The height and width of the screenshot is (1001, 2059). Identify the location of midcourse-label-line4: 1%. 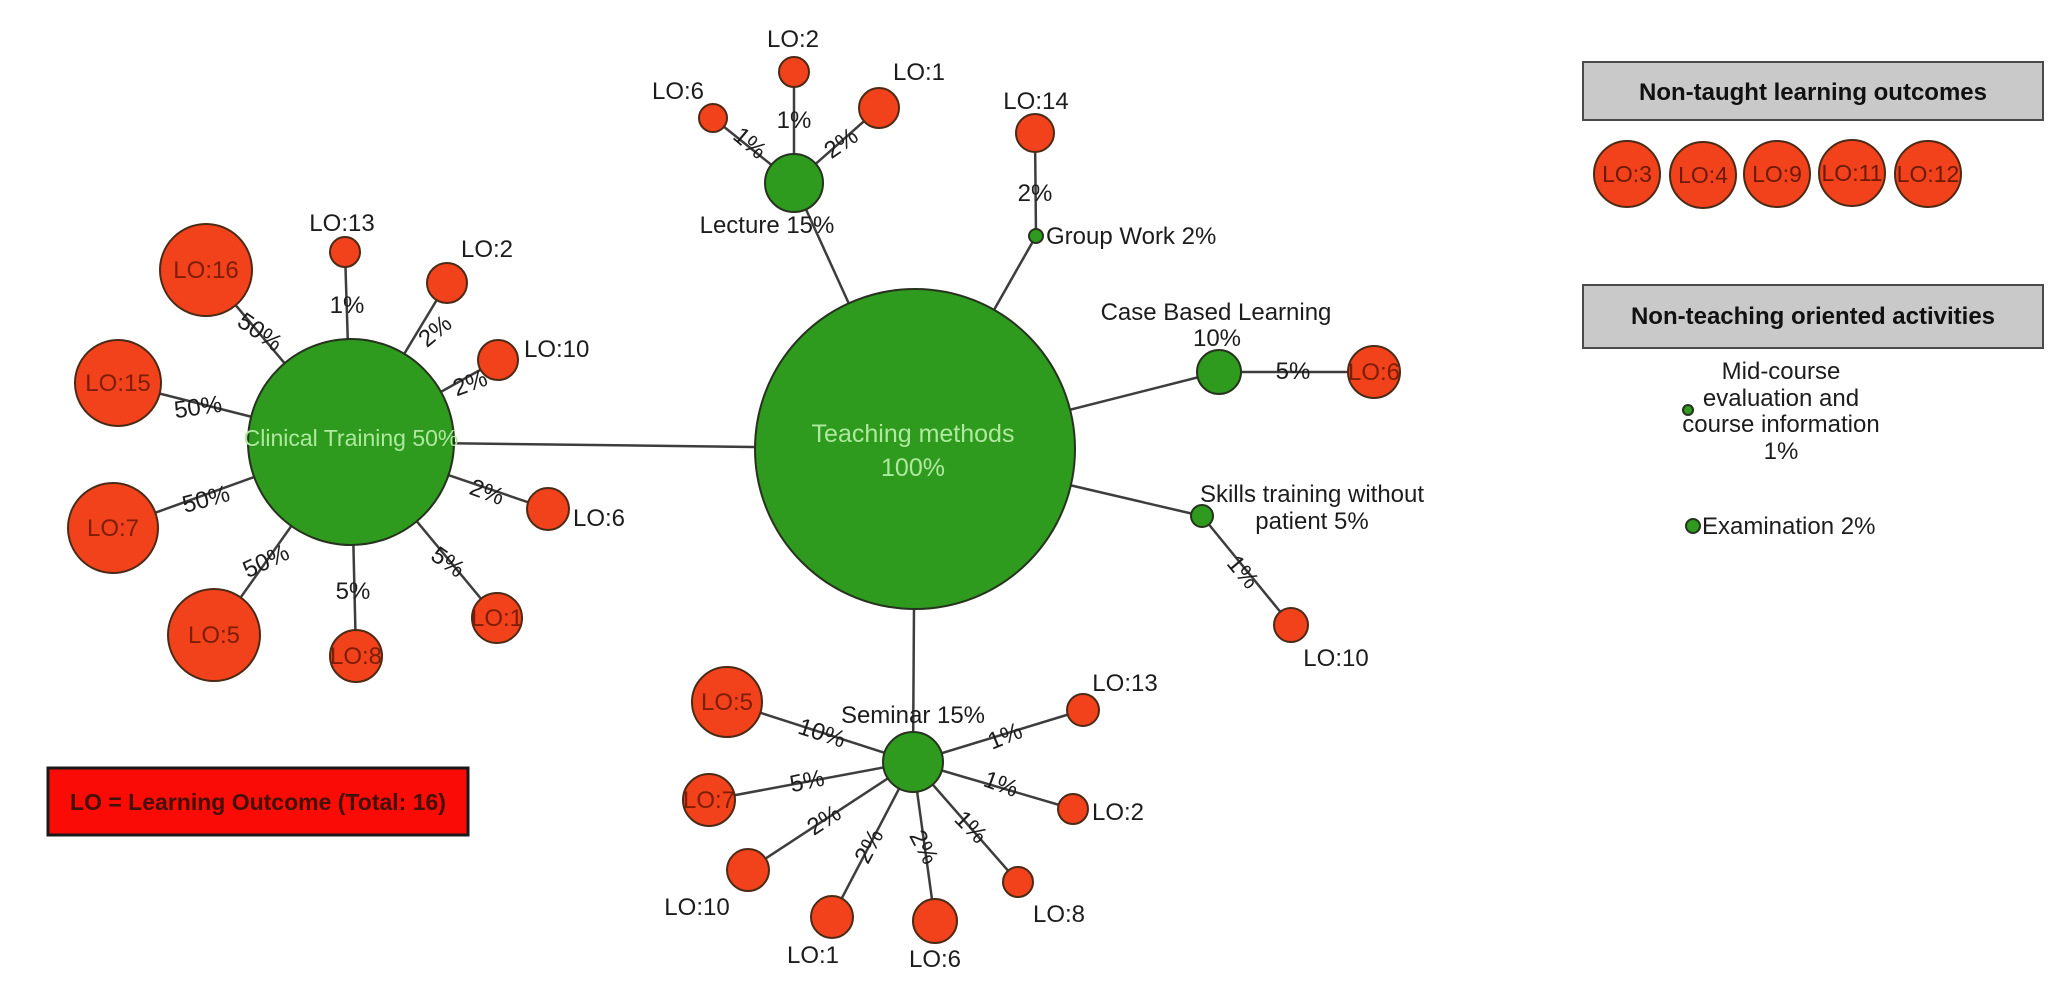
(1781, 451).